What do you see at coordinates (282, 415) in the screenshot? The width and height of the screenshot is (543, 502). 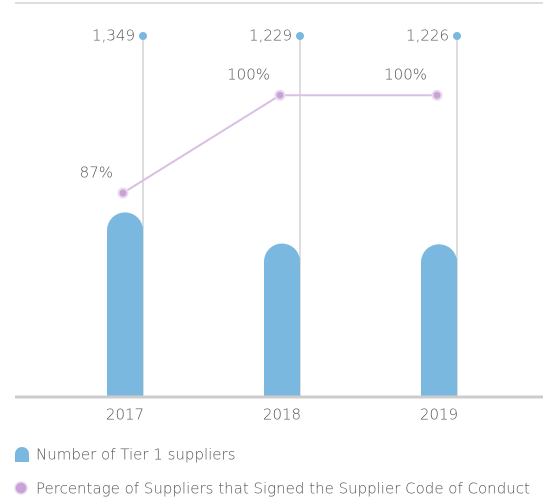 I see `x-tick-label: 2018` at bounding box center [282, 415].